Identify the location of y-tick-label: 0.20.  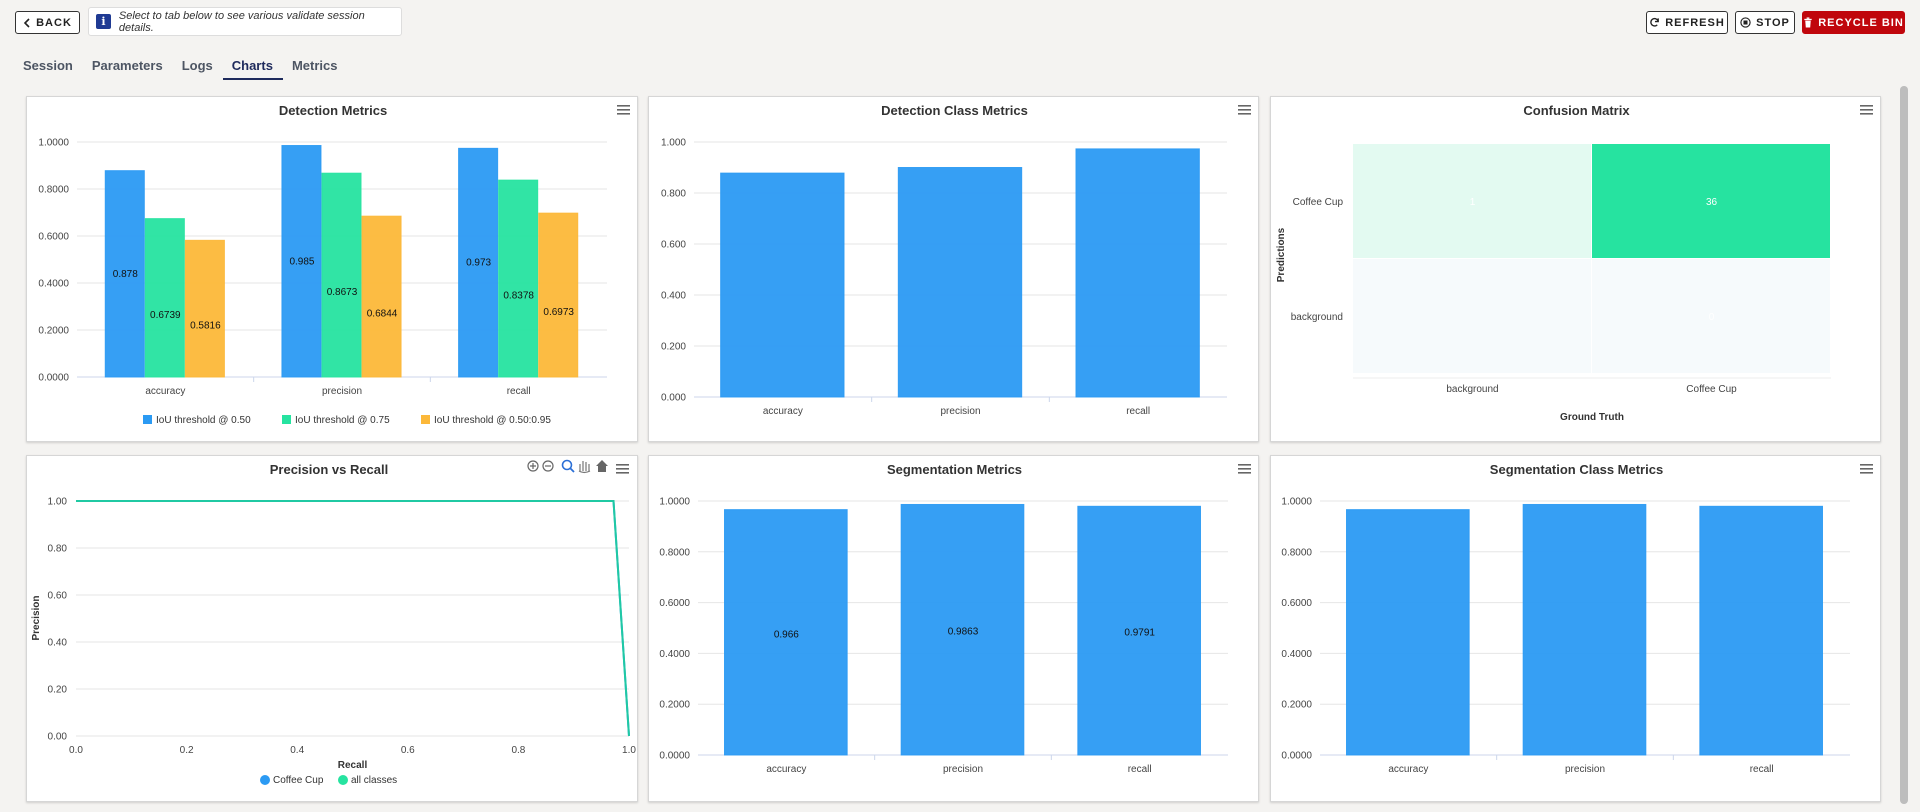
(58, 690).